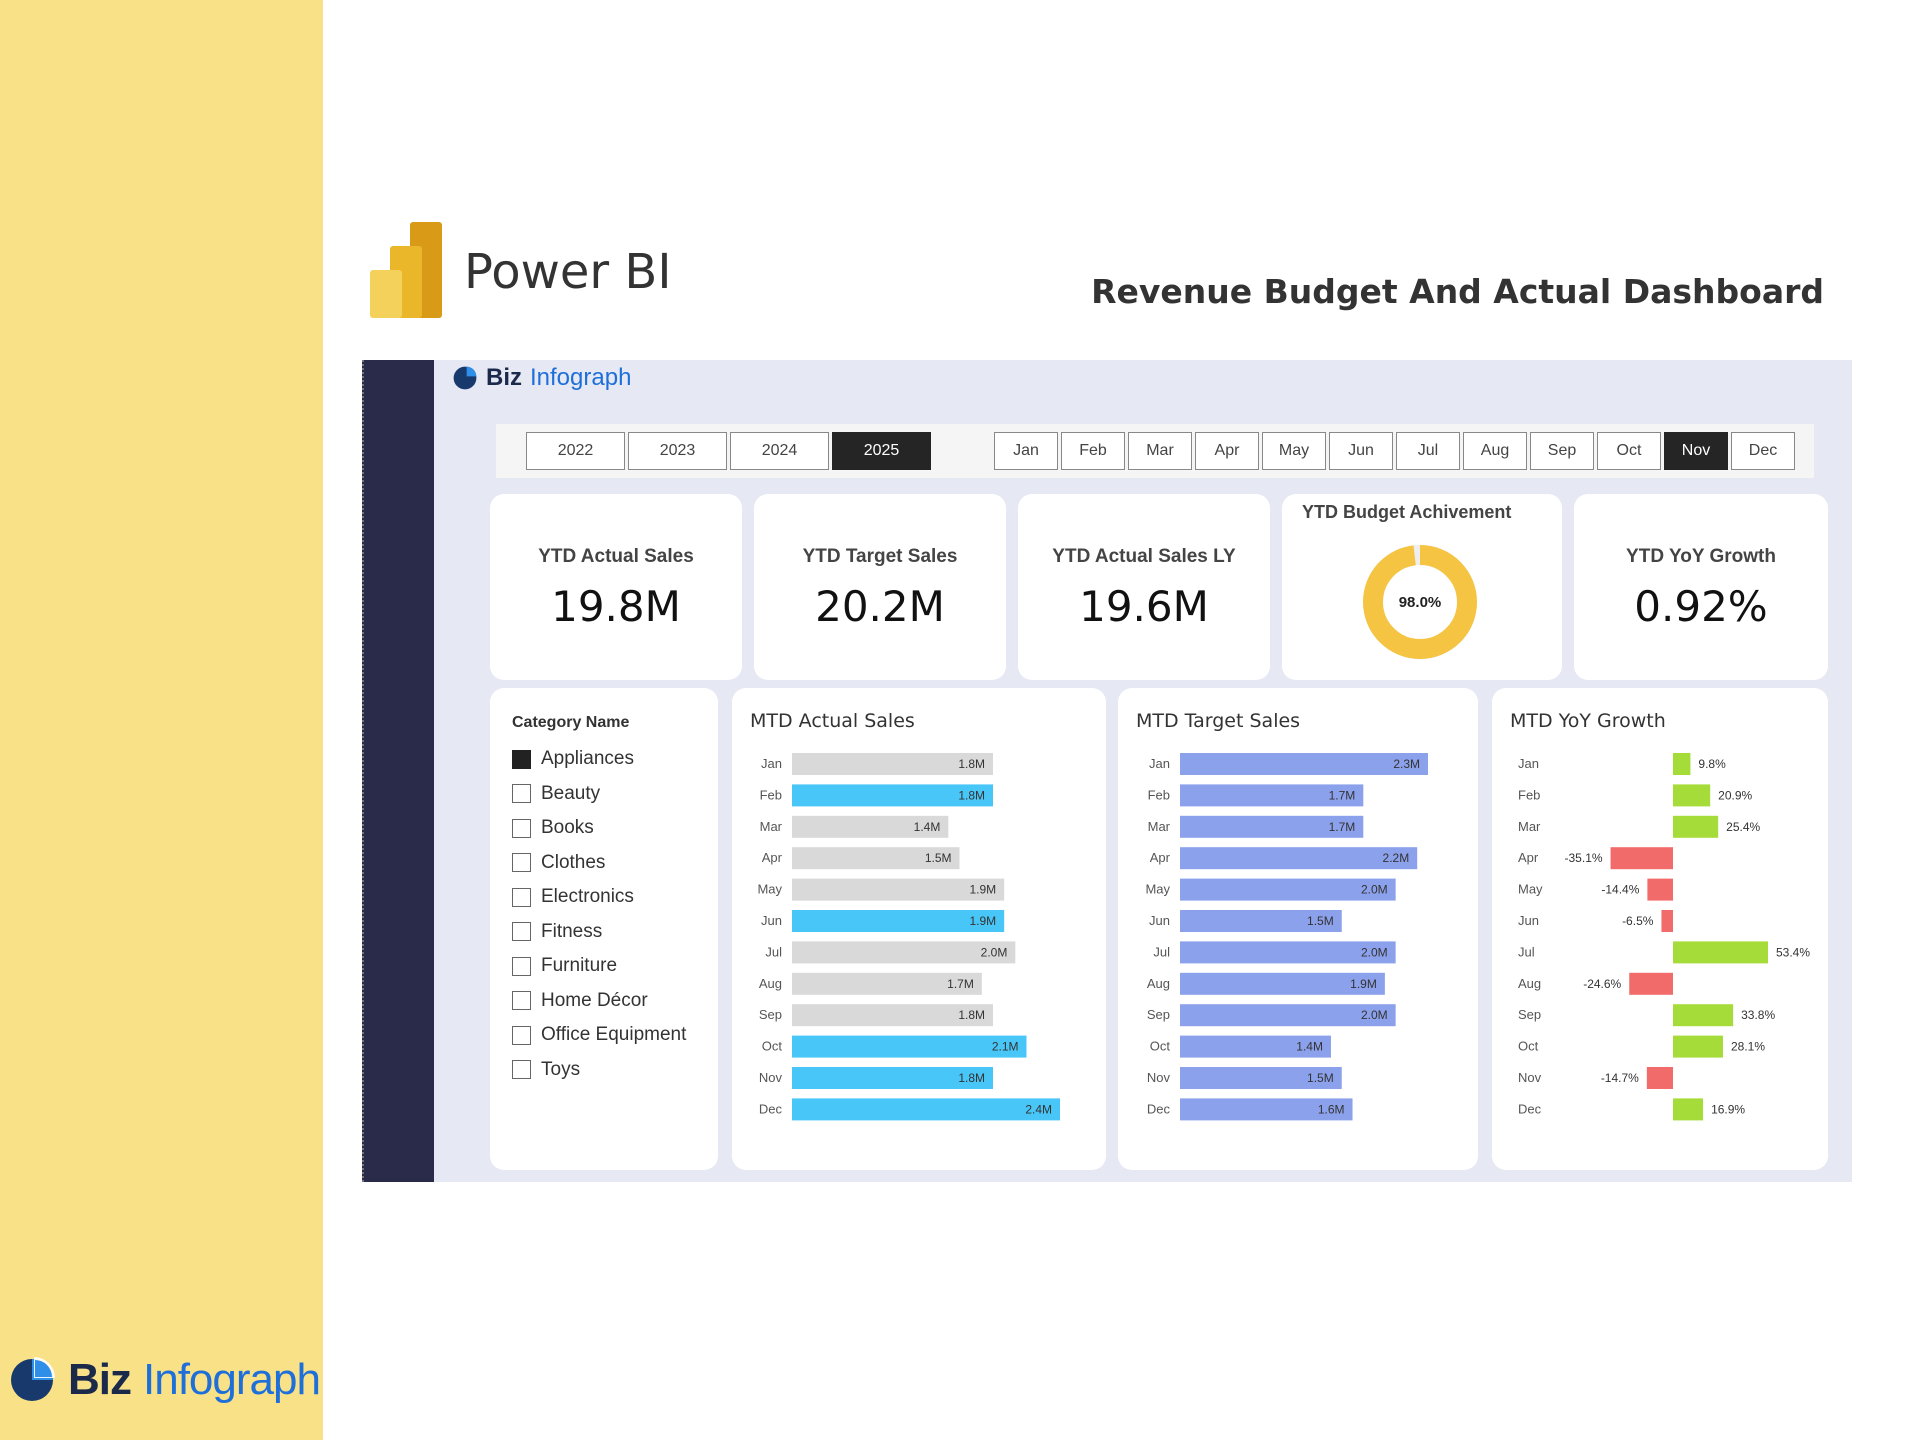 The height and width of the screenshot is (1440, 1920). What do you see at coordinates (1638, 921) in the screenshot?
I see `data-label: -6.5%` at bounding box center [1638, 921].